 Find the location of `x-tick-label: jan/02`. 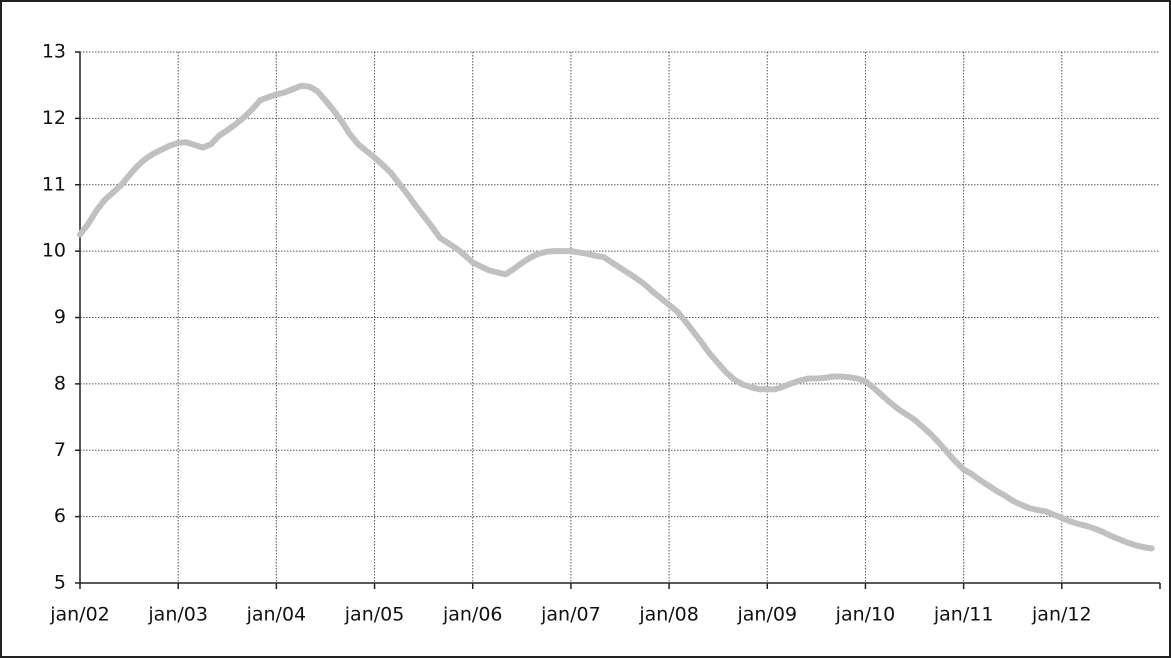

x-tick-label: jan/02 is located at coordinates (79, 615).